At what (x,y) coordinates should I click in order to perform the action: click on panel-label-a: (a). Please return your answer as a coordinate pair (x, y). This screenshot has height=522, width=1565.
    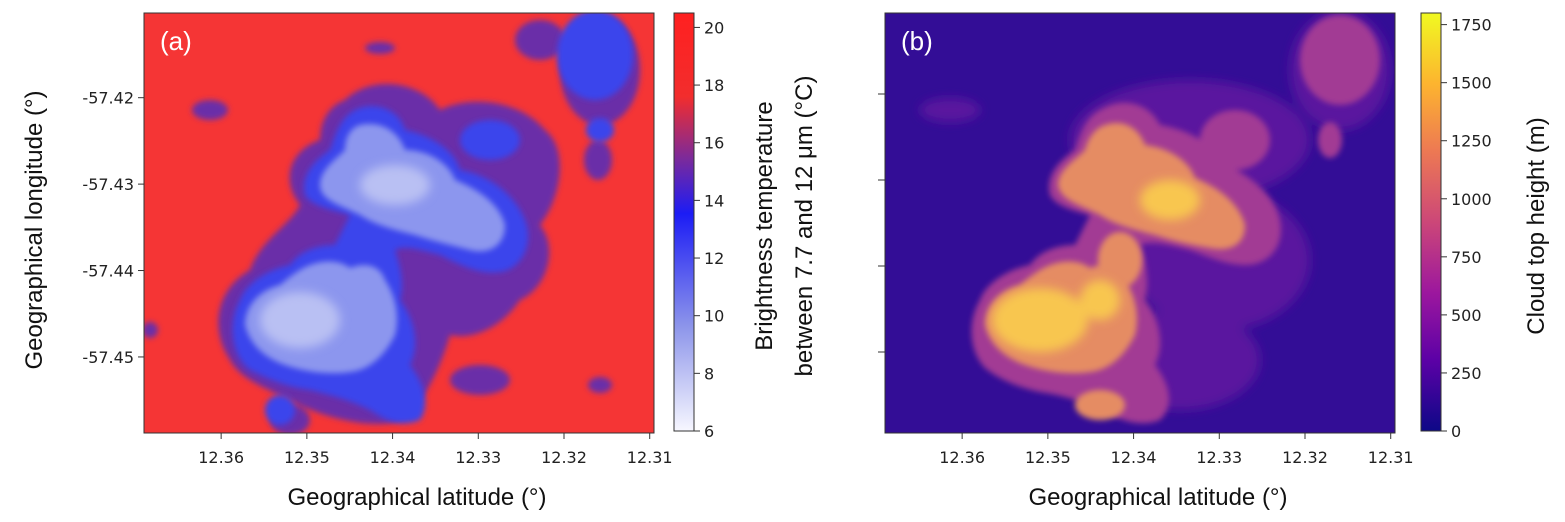
    Looking at the image, I should click on (176, 41).